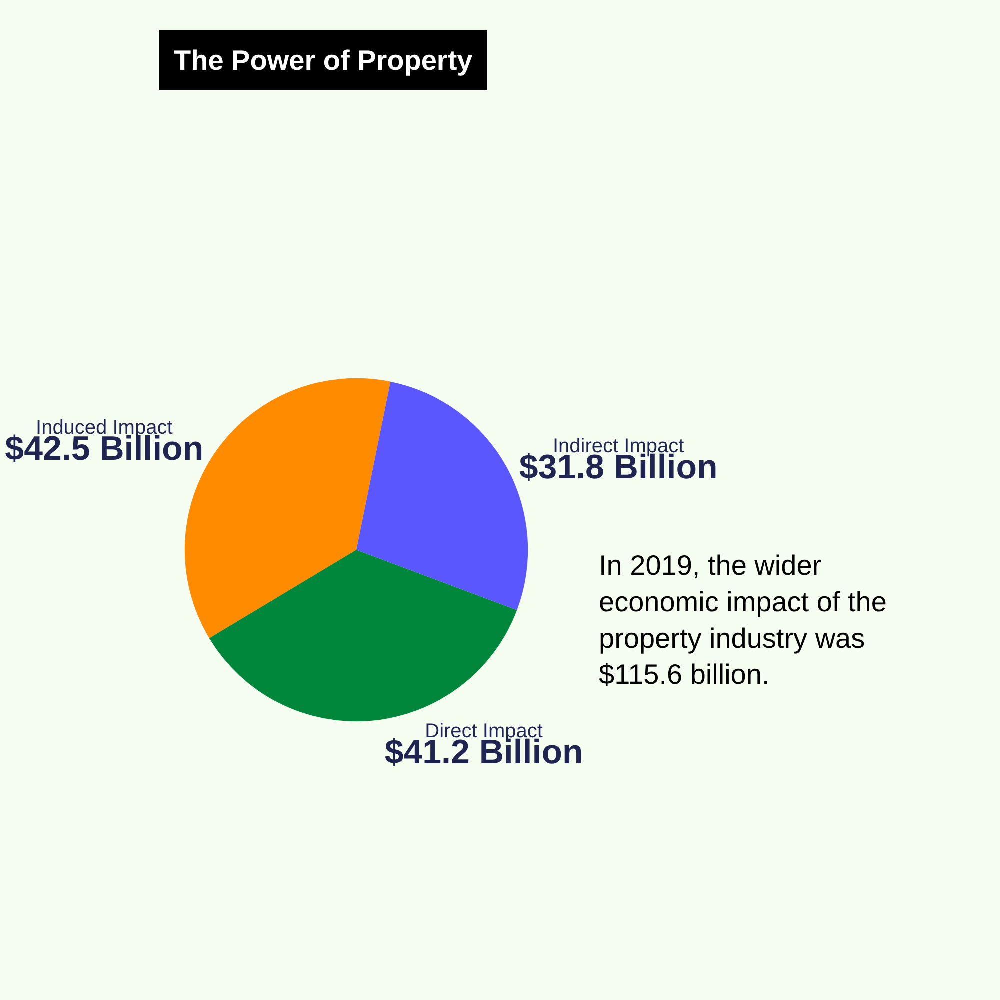 The height and width of the screenshot is (1000, 1000). Describe the element at coordinates (324, 60) in the screenshot. I see `chart-title: The Power of Property` at that location.